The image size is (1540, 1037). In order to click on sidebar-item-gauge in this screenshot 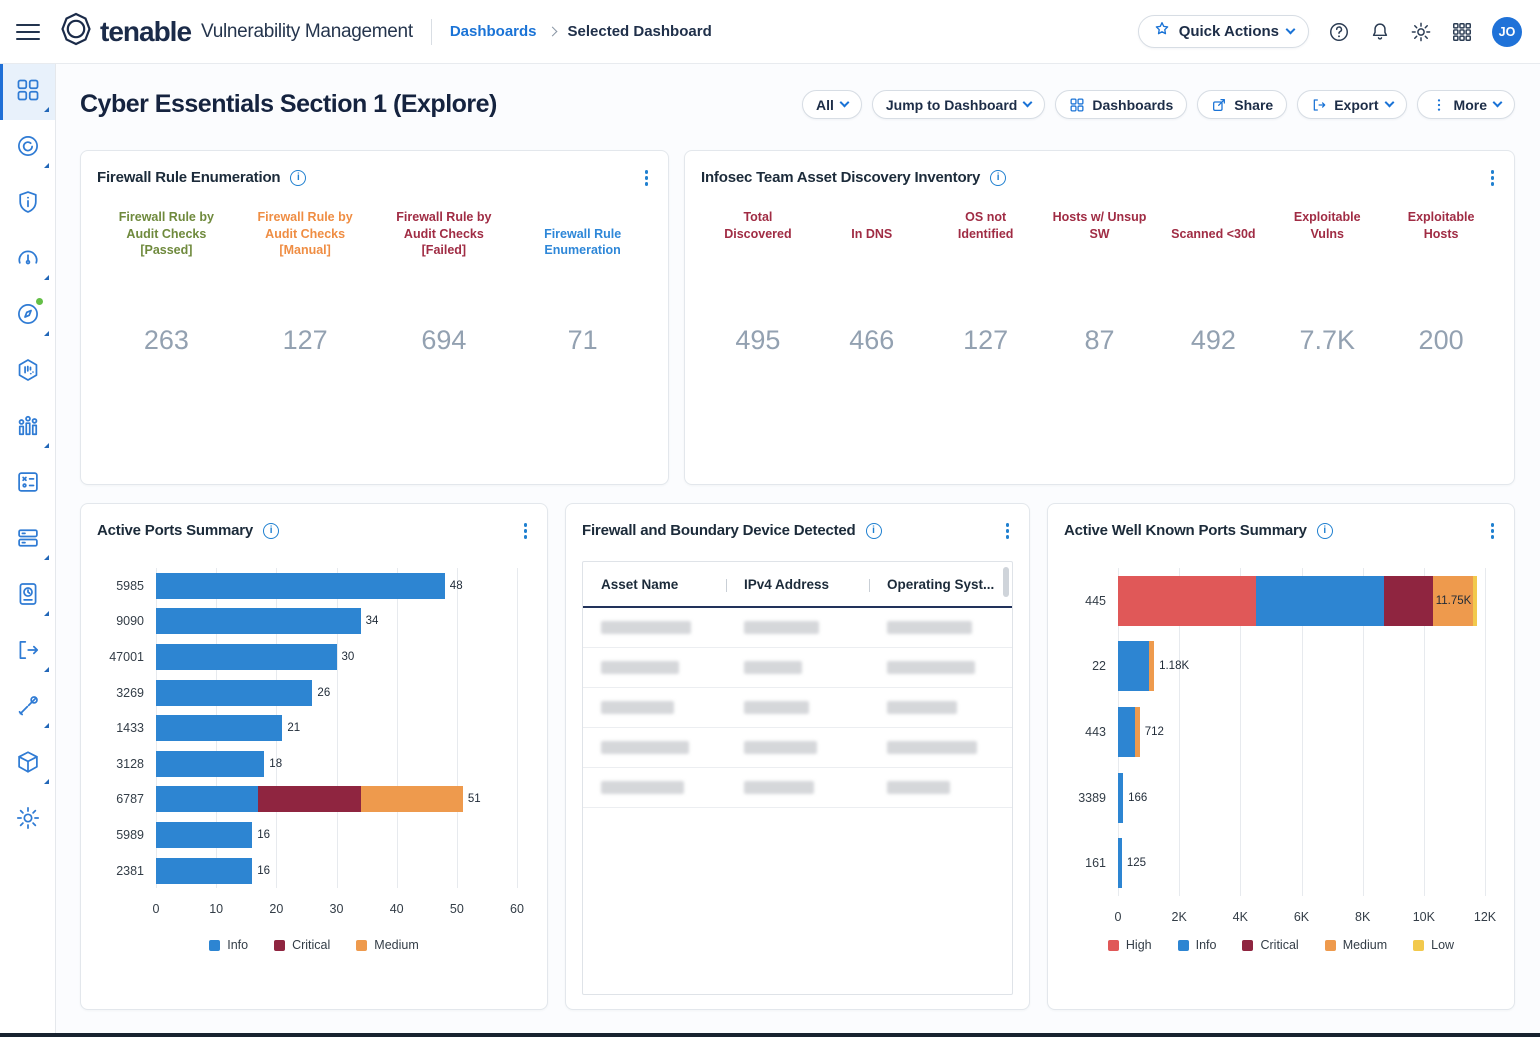, I will do `click(27, 260)`.